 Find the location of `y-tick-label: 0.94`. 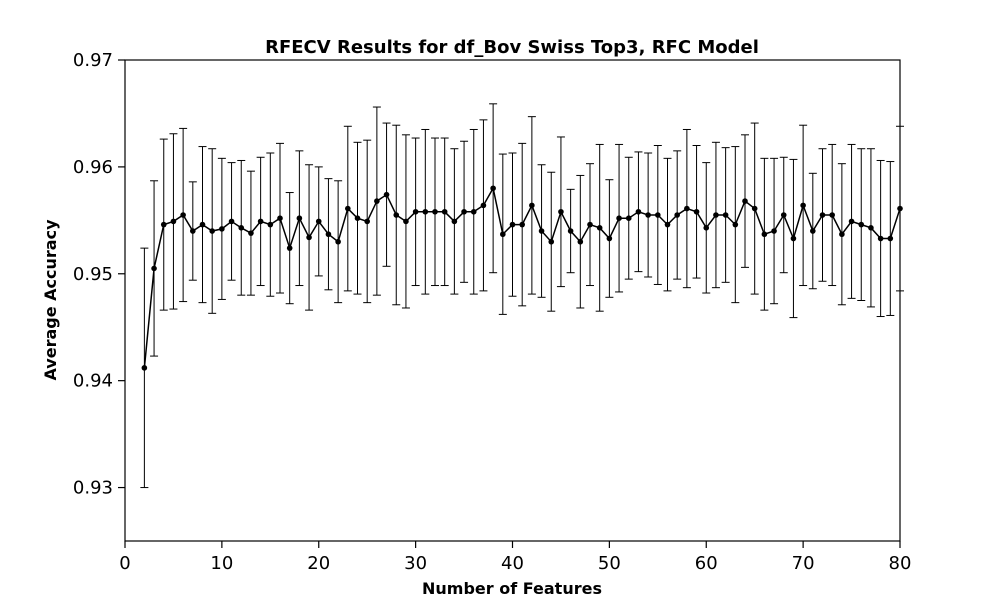

y-tick-label: 0.94 is located at coordinates (93, 381).